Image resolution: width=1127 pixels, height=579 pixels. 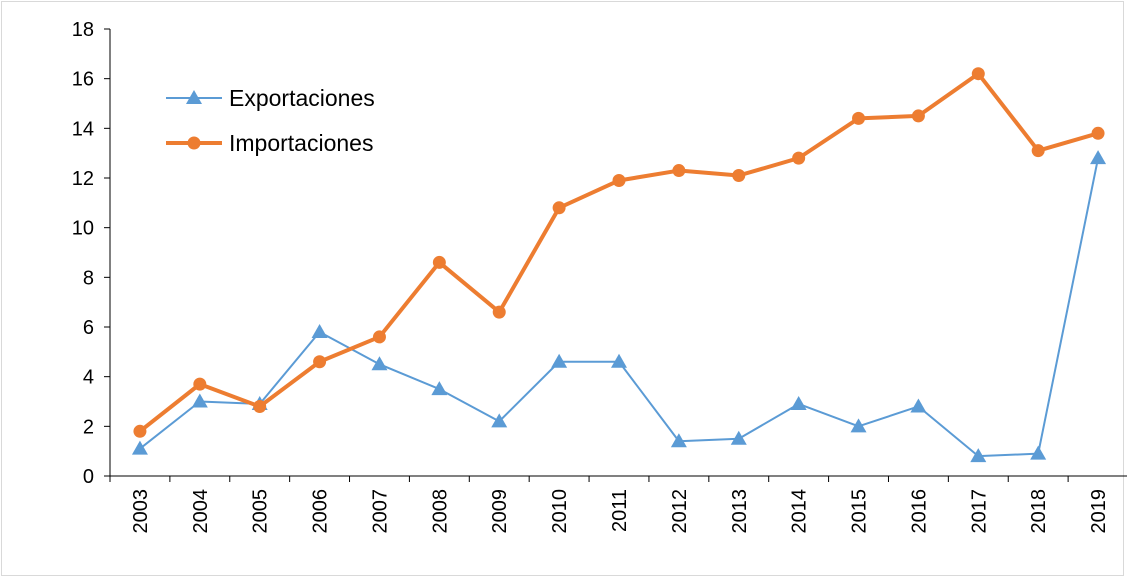 What do you see at coordinates (194, 143) in the screenshot?
I see `legend-marker-importaciones` at bounding box center [194, 143].